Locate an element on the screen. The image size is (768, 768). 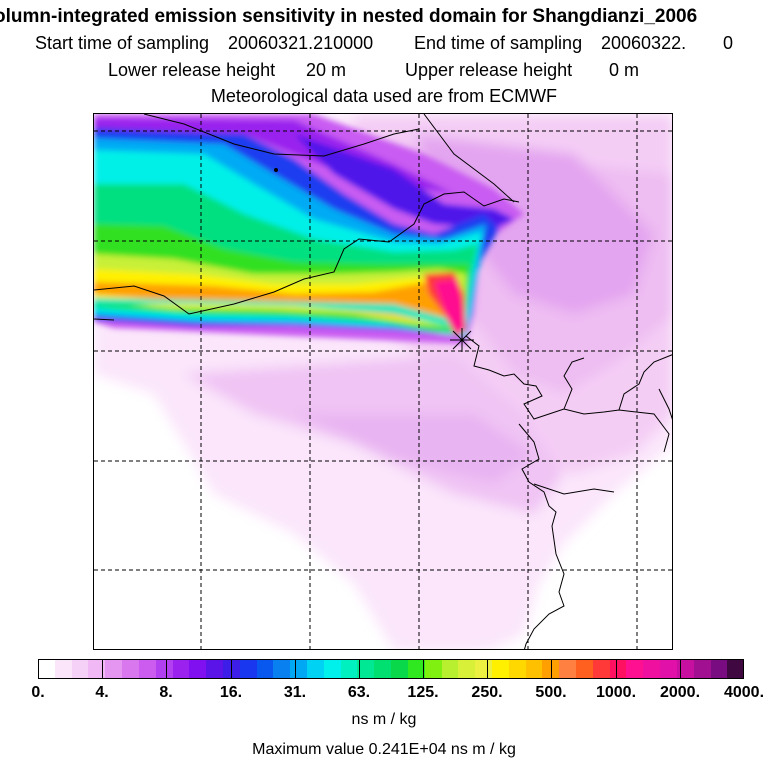
colorbar-label: 125. is located at coordinates (423, 692).